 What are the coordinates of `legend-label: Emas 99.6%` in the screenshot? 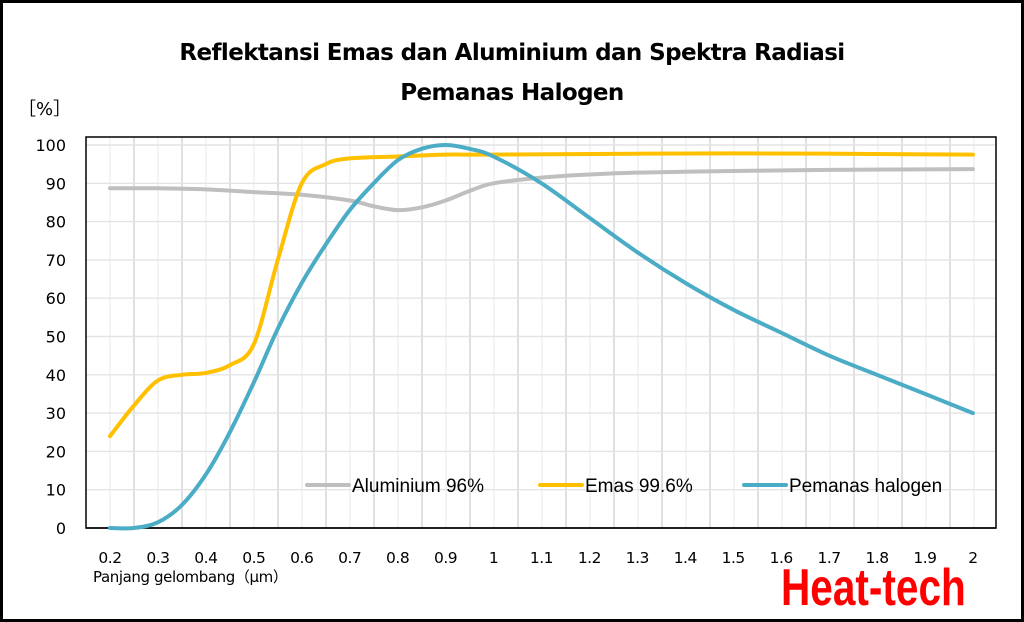 It's located at (639, 486).